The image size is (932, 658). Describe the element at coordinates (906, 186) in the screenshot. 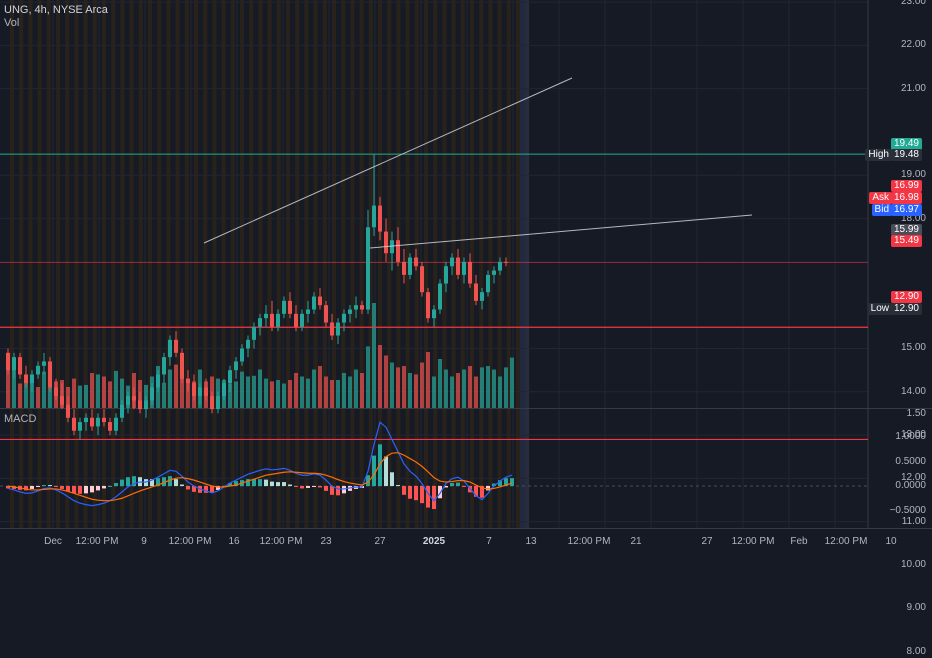

I see `last-price-tag: 16.99` at that location.